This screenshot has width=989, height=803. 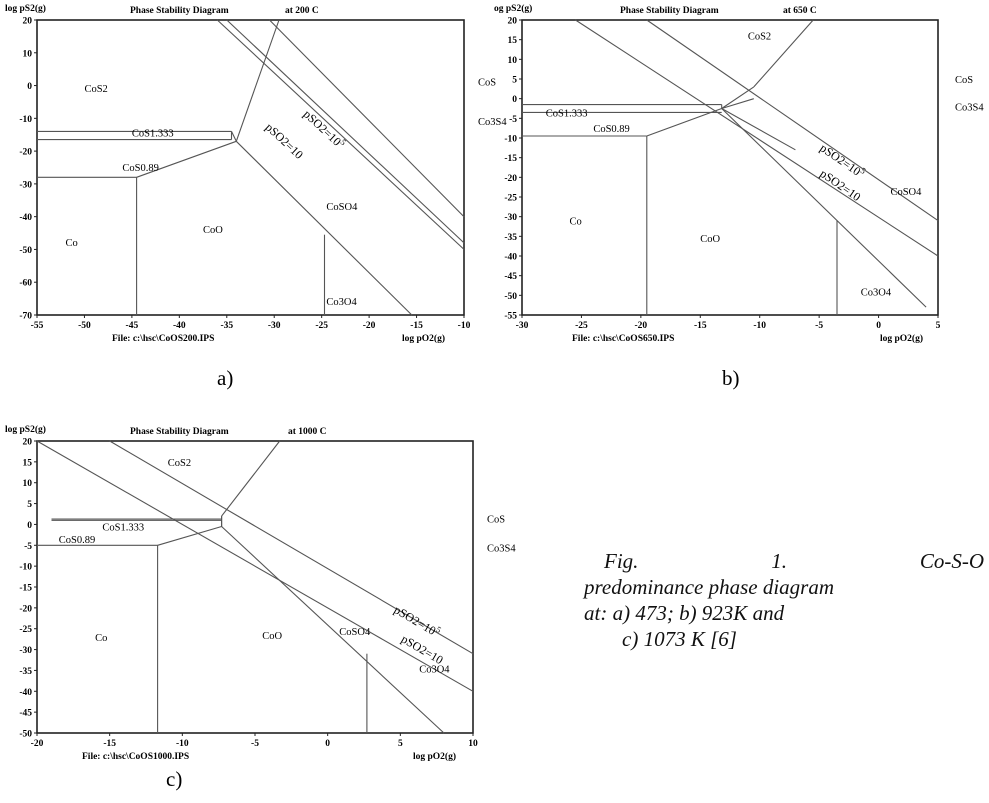 I want to click on phase-label-coso4: CoSO4, so click(x=906, y=192).